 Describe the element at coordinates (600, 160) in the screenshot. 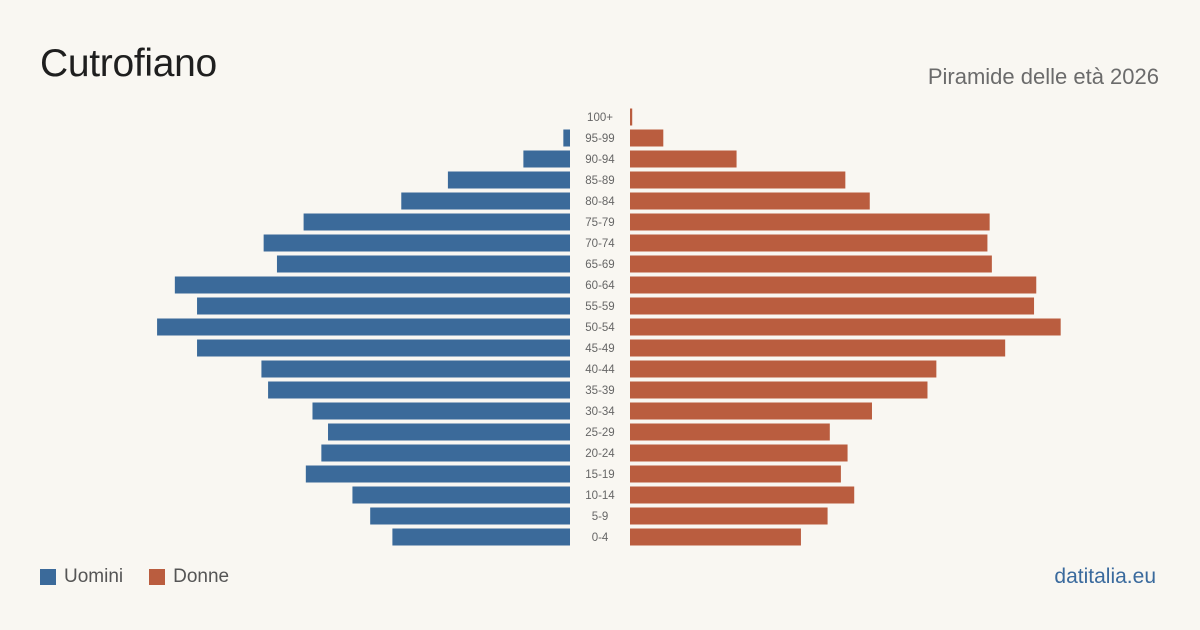

I see `age-label-90-94: 90-94` at that location.